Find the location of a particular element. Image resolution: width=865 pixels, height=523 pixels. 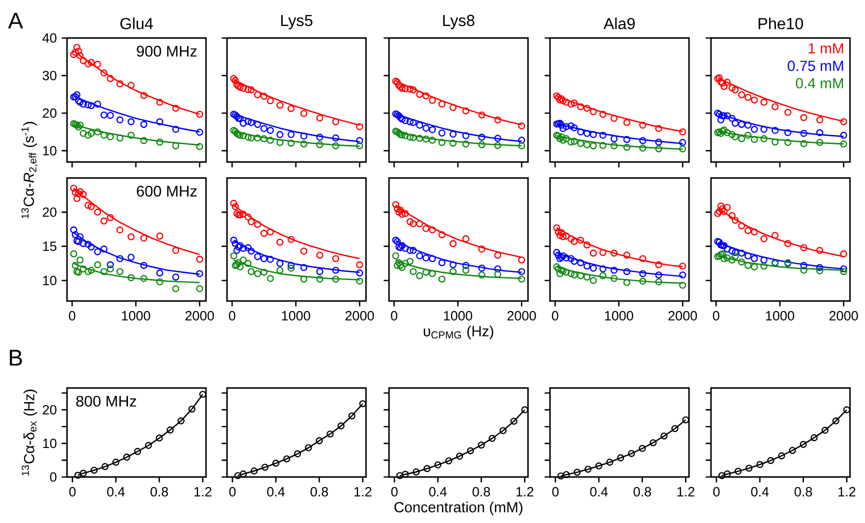

chart-title: Lys8 is located at coordinates (458, 22).